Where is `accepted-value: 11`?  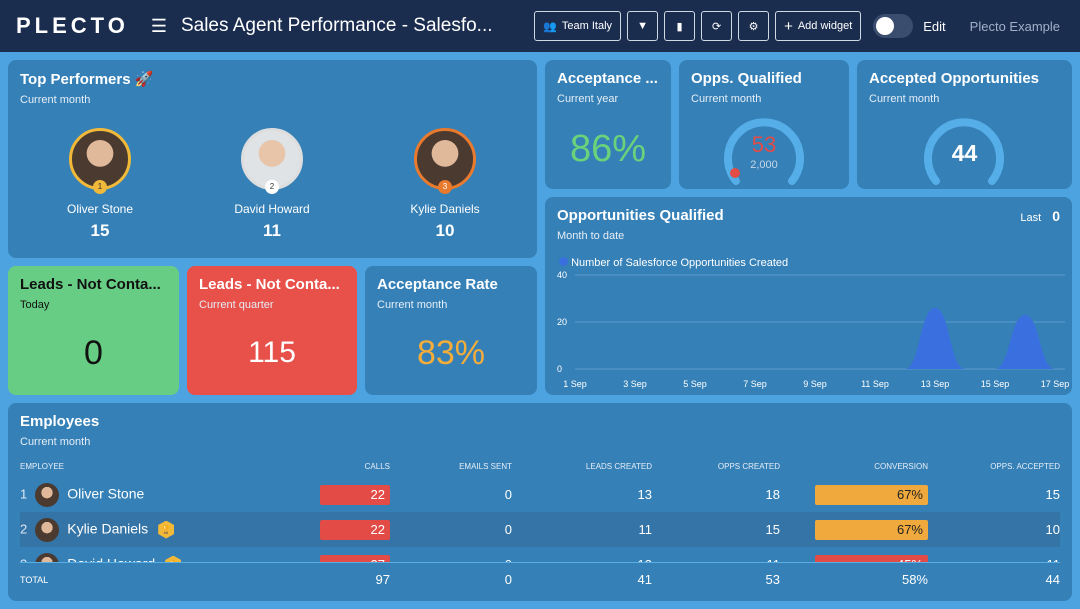 accepted-value: 11 is located at coordinates (994, 554).